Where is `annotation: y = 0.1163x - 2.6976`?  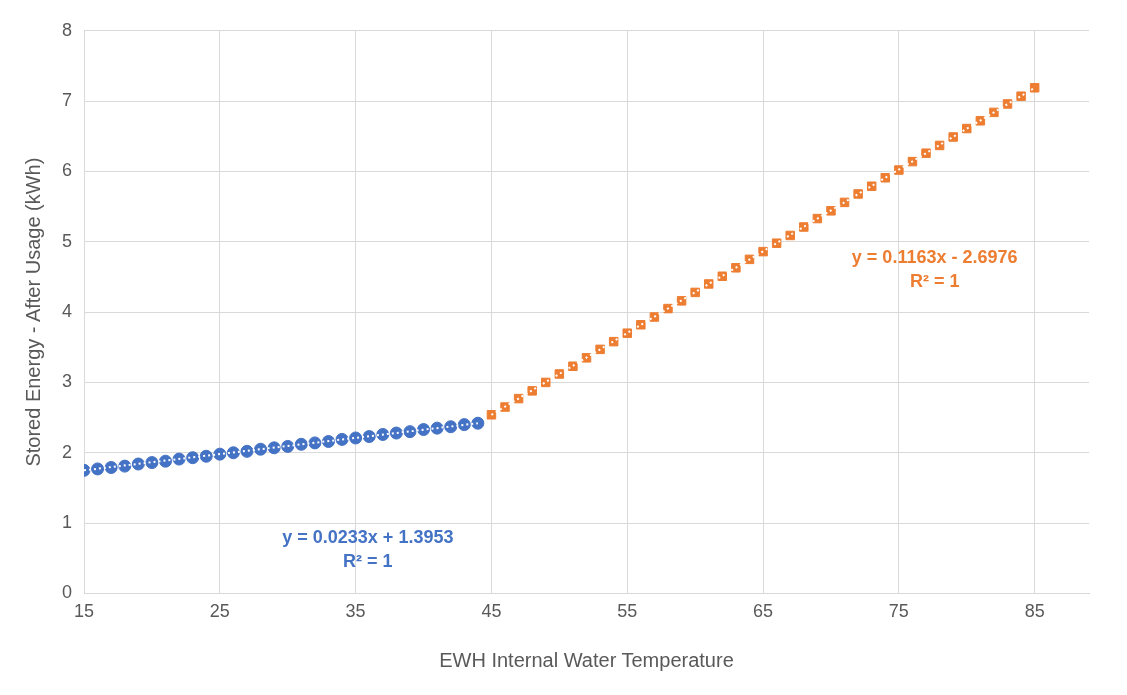 annotation: y = 0.1163x - 2.6976 is located at coordinates (934, 256).